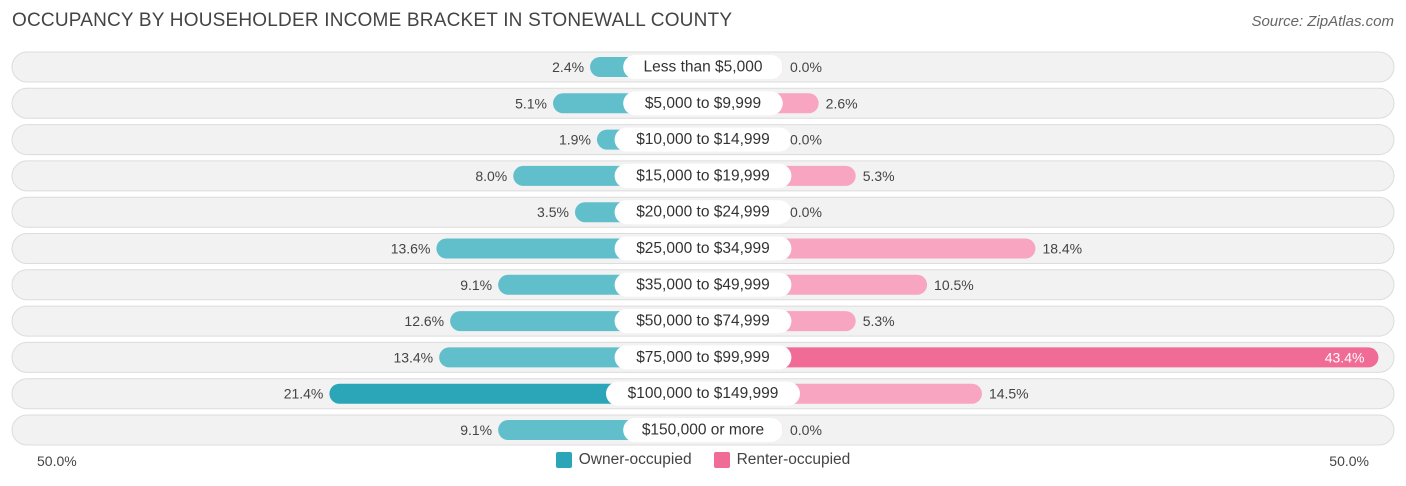  I want to click on category-label: Less than $5,000, so click(703, 67).